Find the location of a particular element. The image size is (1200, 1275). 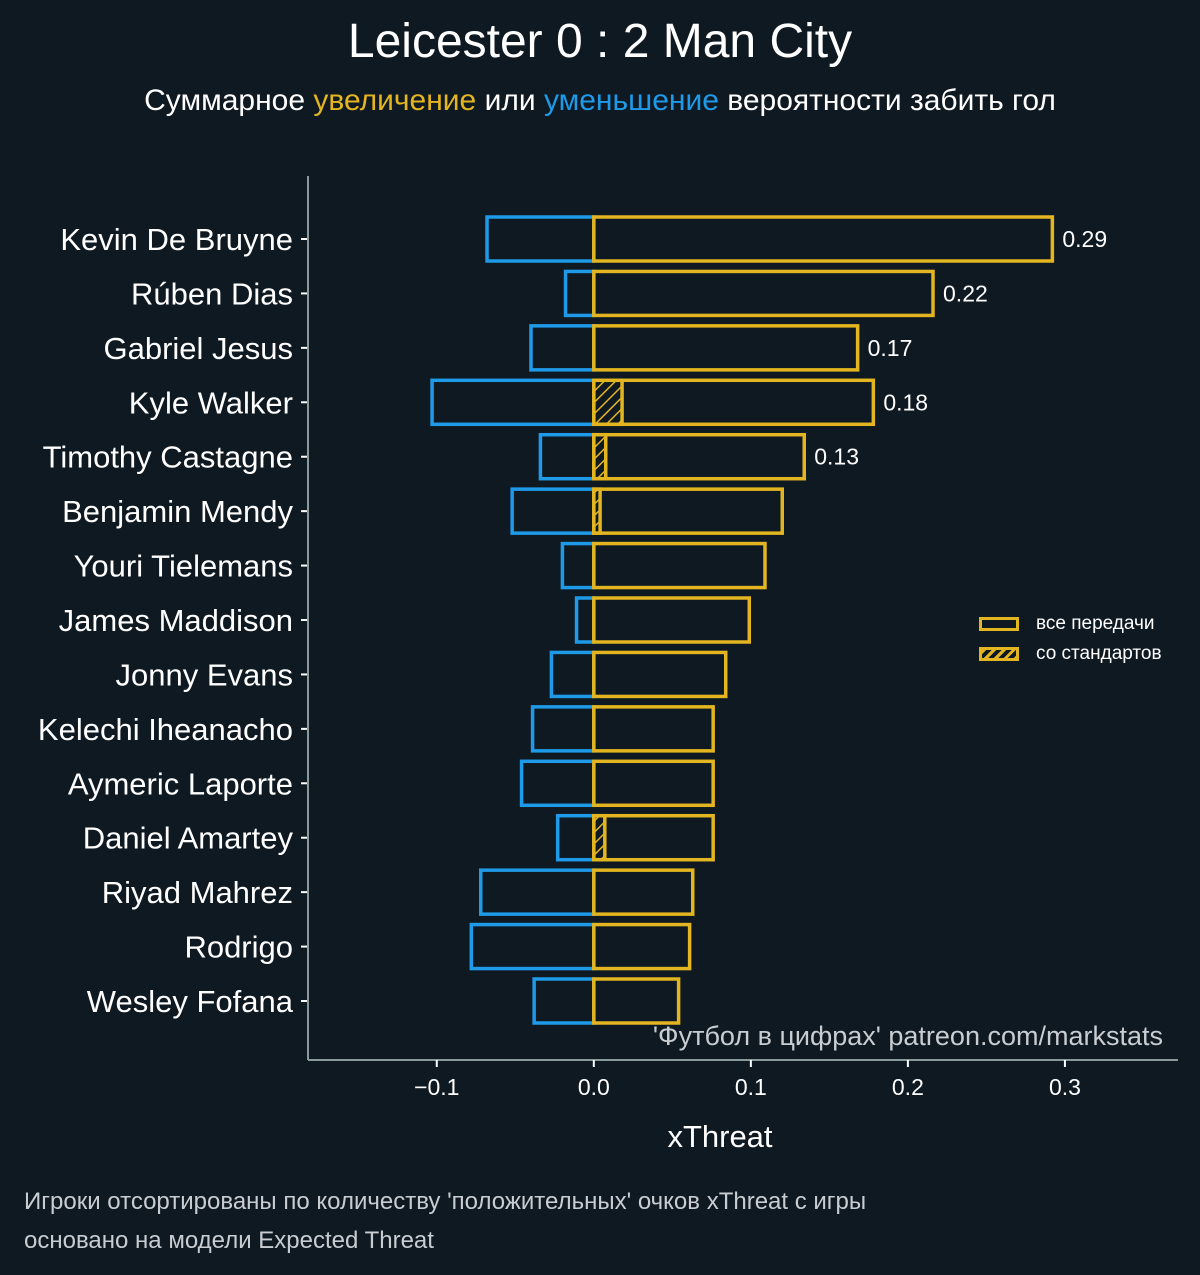

y-tick-label: Gabriel Jesus is located at coordinates (198, 348).